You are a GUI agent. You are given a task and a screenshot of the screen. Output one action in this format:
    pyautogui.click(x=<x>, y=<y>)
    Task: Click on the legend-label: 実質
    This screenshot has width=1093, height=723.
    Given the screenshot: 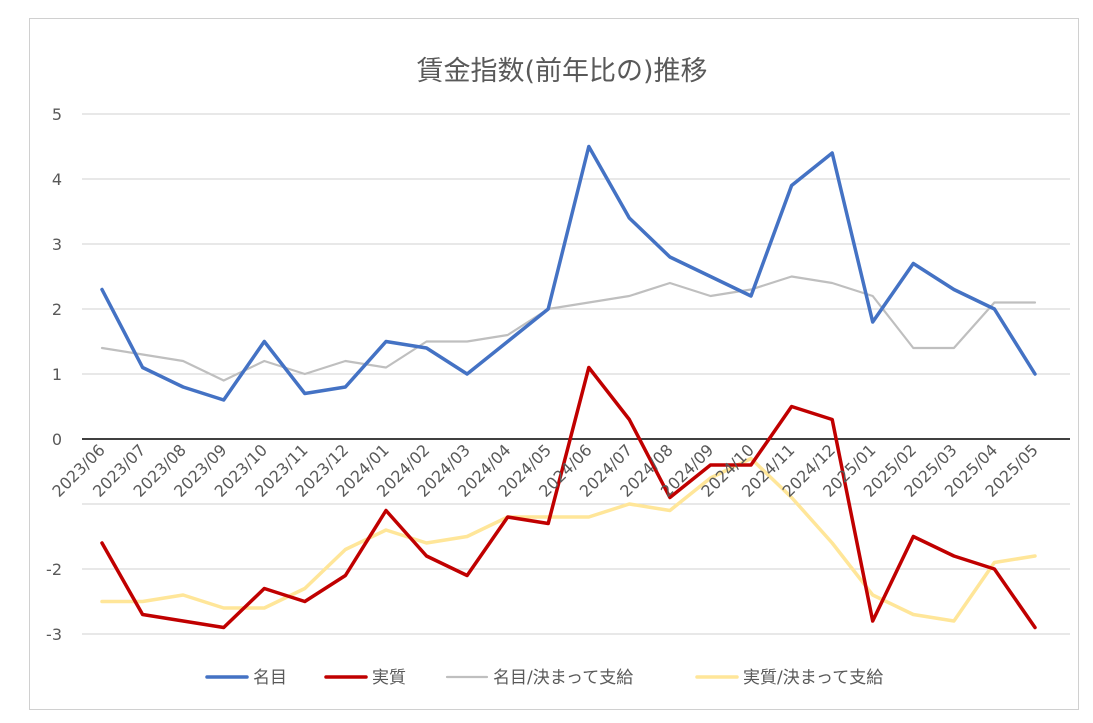 What is the action you would take?
    pyautogui.click(x=389, y=678)
    